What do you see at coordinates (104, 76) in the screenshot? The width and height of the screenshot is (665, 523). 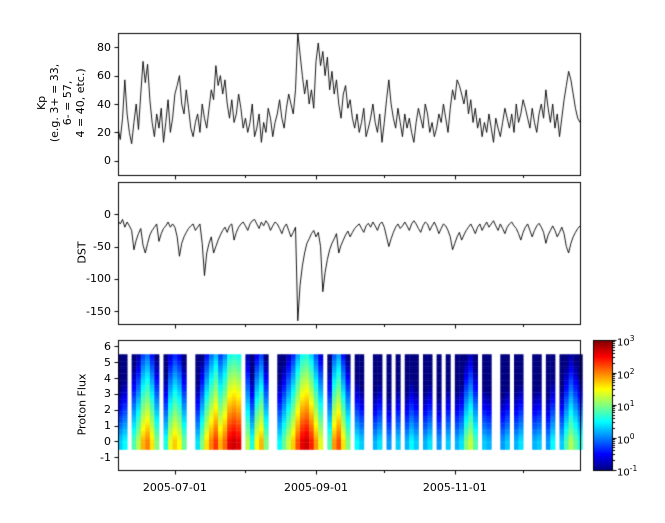 I see `y-tick-label: 60` at bounding box center [104, 76].